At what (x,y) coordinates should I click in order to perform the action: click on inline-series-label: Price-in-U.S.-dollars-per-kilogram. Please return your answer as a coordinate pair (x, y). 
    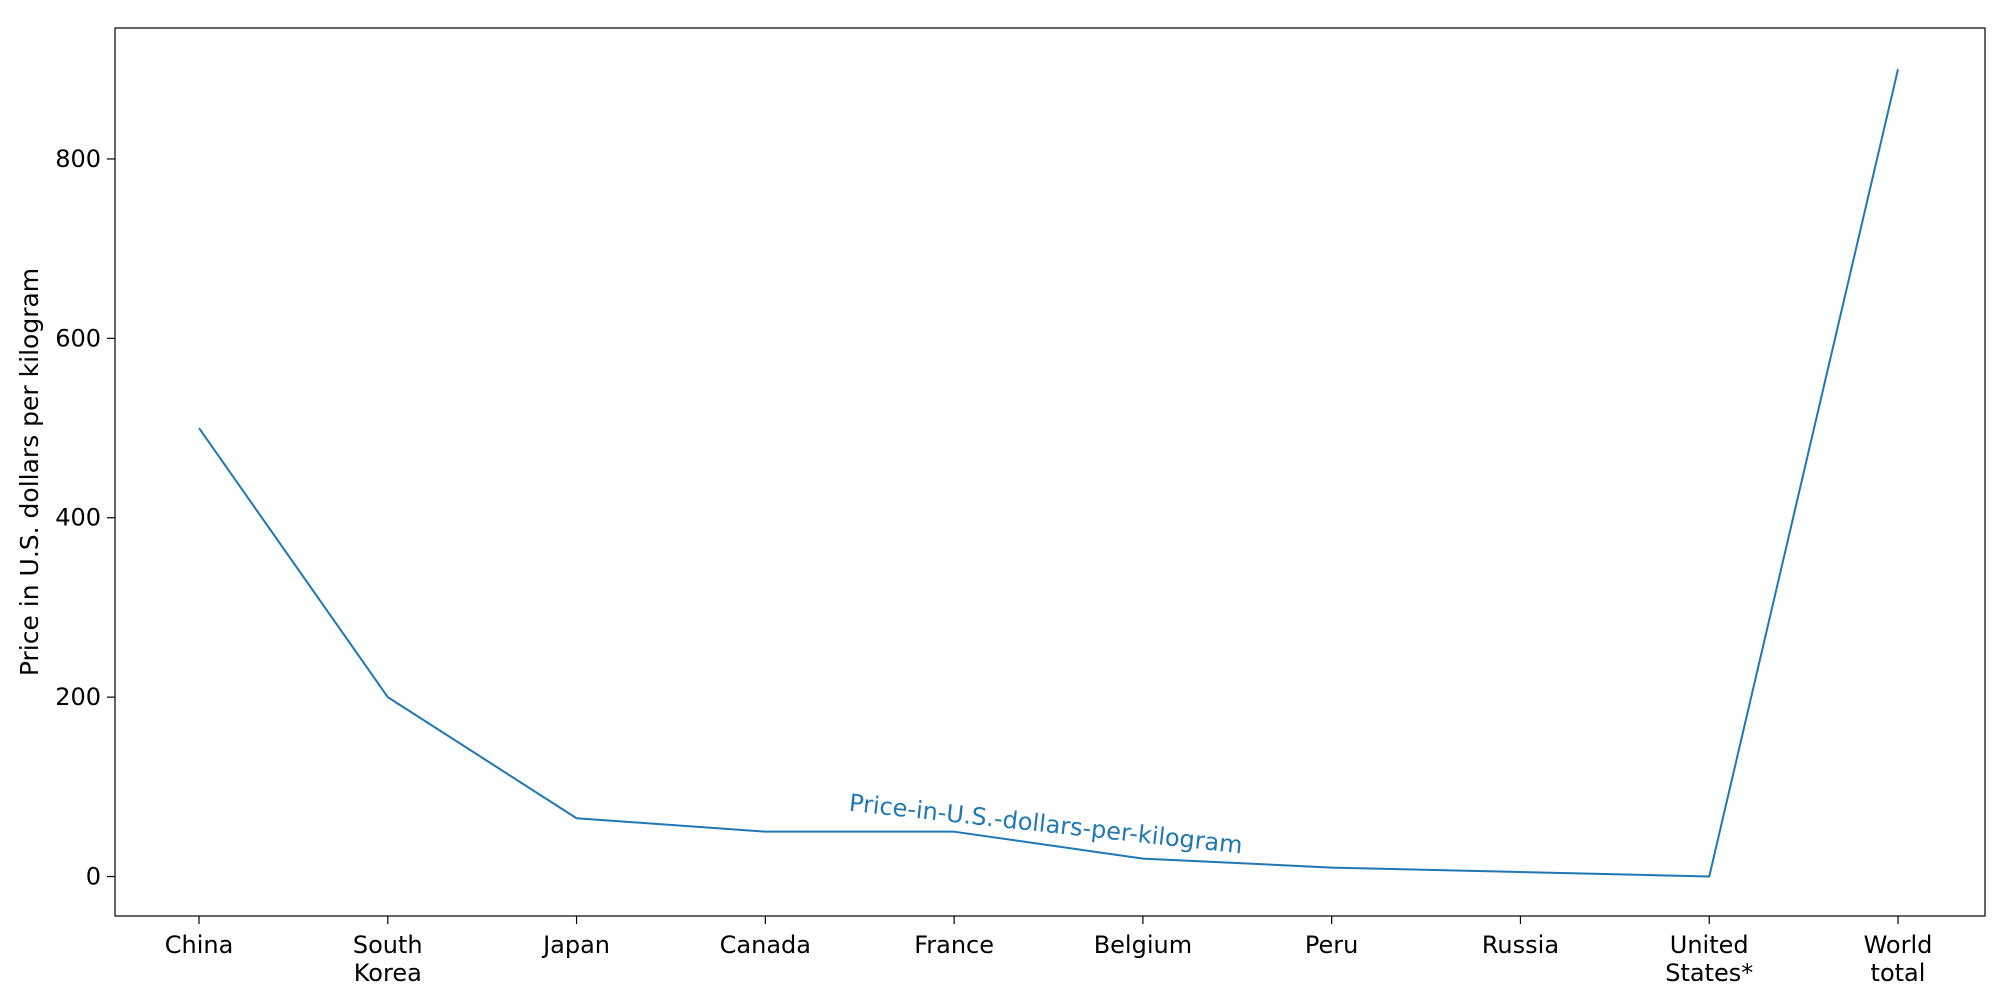
    Looking at the image, I should click on (1046, 824).